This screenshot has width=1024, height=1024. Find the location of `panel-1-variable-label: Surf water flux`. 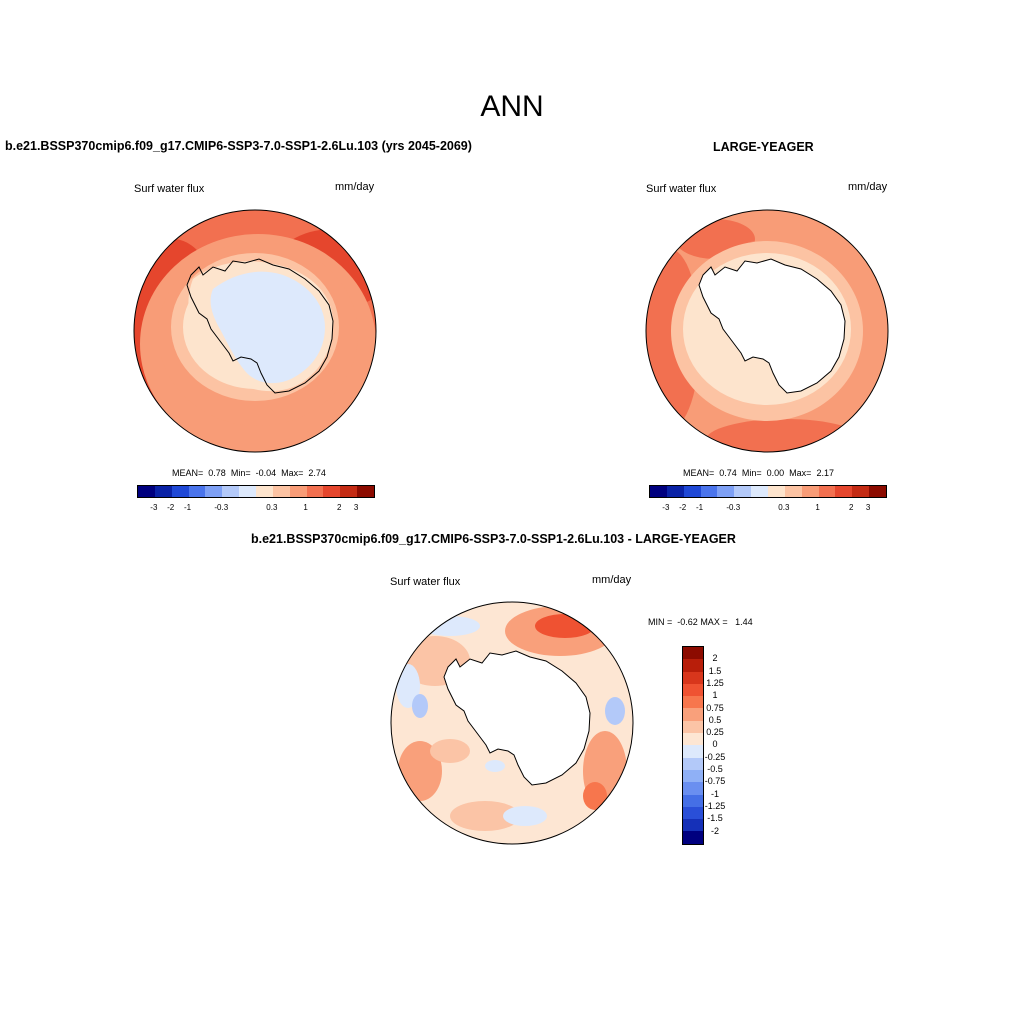

panel-1-variable-label: Surf water flux is located at coordinates (169, 189).